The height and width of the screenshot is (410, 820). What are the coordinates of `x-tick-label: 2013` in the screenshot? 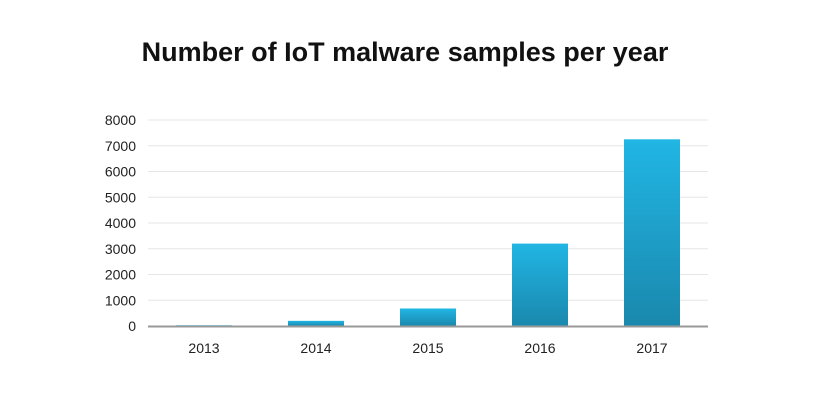 It's located at (203, 348).